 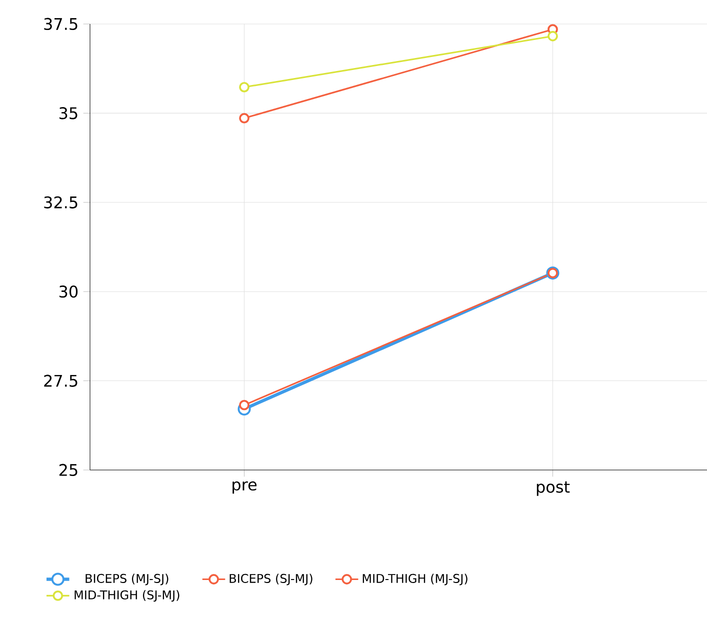 What do you see at coordinates (61, 202) in the screenshot?
I see `y-tick-label: 32.5` at bounding box center [61, 202].